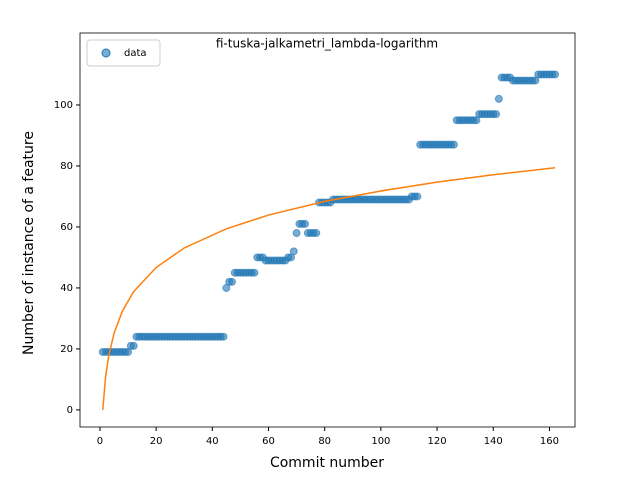 This screenshot has height=480, width=640. I want to click on x-tick-label: 140, so click(493, 441).